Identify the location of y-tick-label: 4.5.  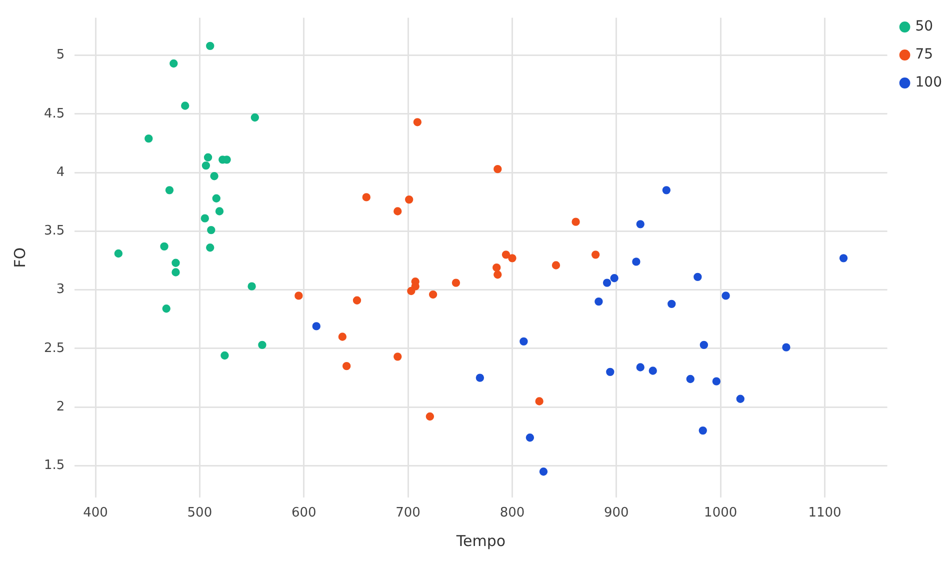
(54, 114).